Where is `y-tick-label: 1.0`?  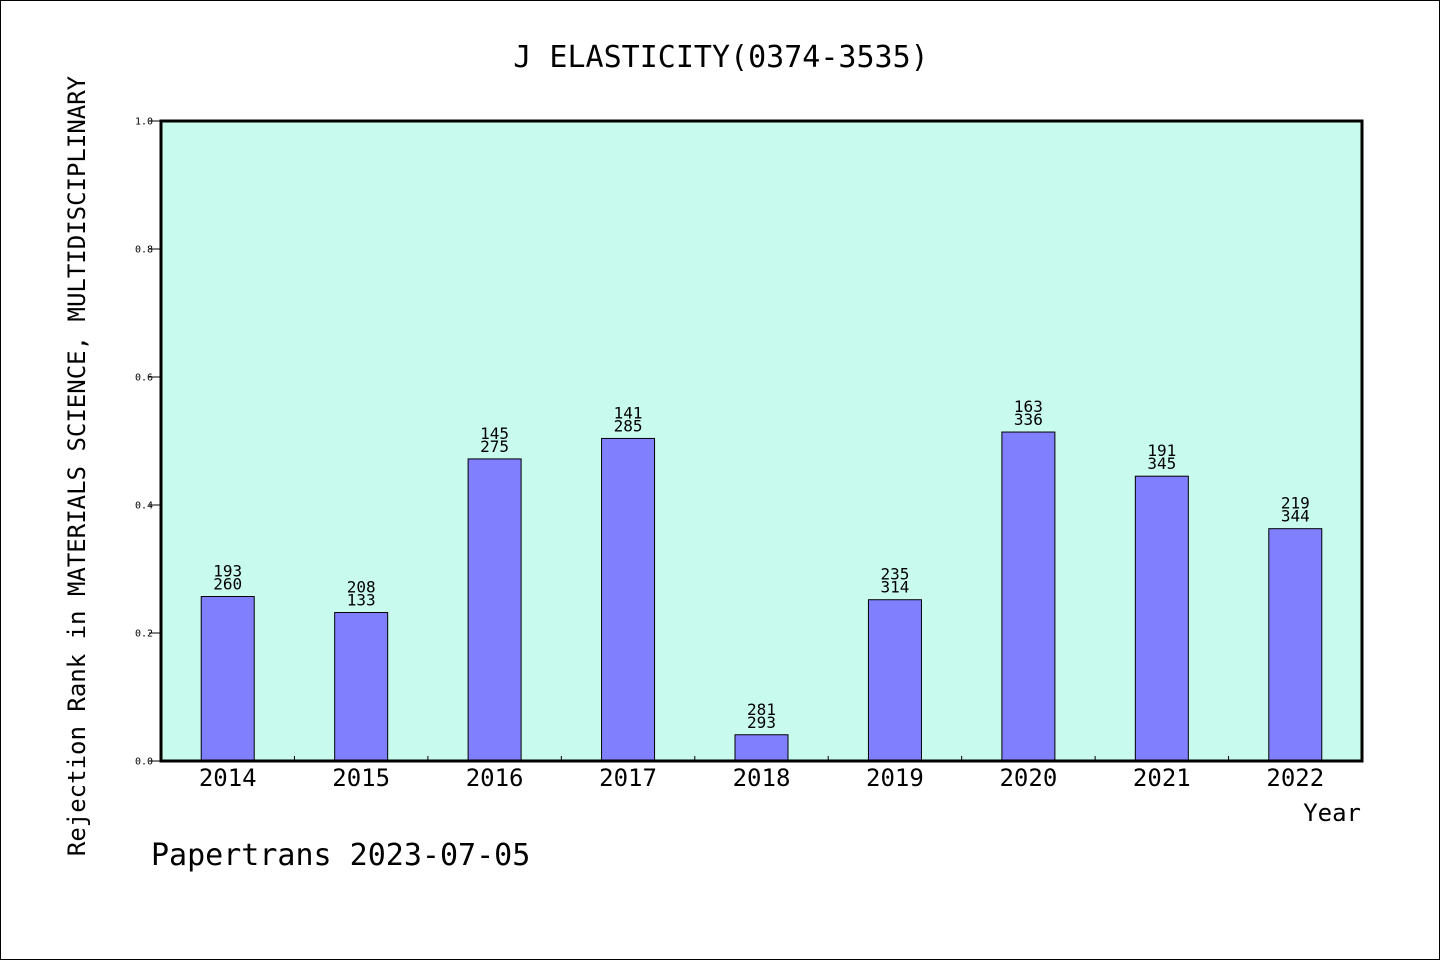
y-tick-label: 1.0 is located at coordinates (144, 122).